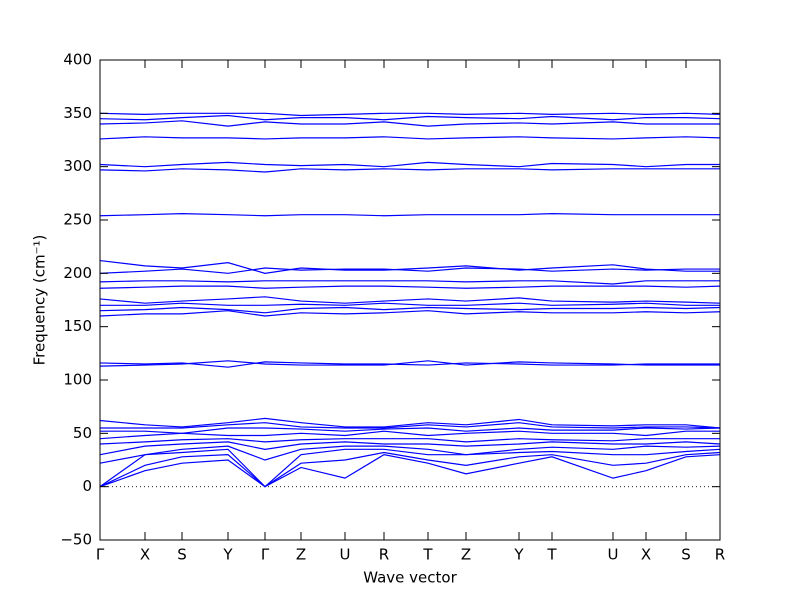 The width and height of the screenshot is (800, 600). What do you see at coordinates (410, 578) in the screenshot?
I see `x-axis-label: Wave vector` at bounding box center [410, 578].